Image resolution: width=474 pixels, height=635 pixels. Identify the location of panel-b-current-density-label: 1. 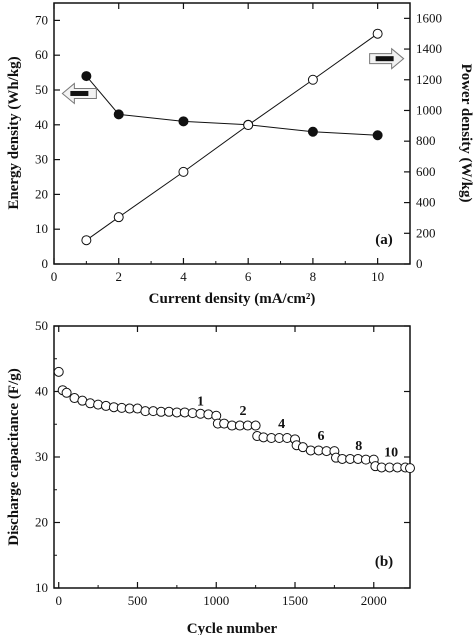
(200, 401).